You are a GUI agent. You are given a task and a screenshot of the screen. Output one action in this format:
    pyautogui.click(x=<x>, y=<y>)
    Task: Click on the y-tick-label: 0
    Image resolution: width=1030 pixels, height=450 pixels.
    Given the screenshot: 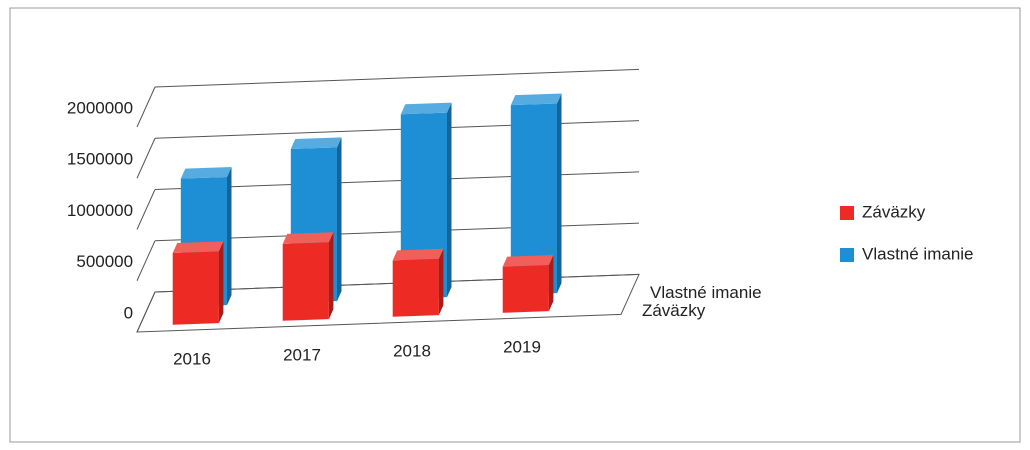 What is the action you would take?
    pyautogui.click(x=128, y=312)
    